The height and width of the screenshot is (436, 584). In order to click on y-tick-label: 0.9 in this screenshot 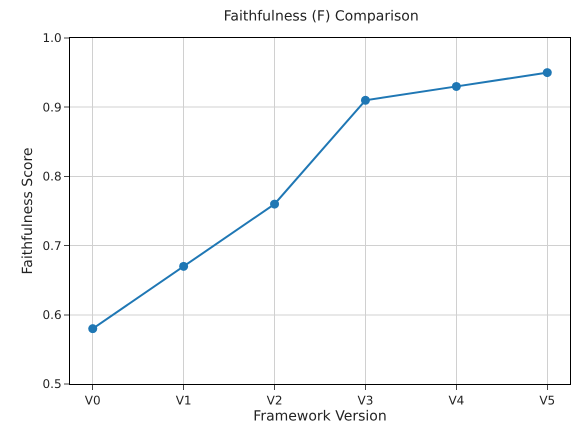, I will do `click(52, 107)`.